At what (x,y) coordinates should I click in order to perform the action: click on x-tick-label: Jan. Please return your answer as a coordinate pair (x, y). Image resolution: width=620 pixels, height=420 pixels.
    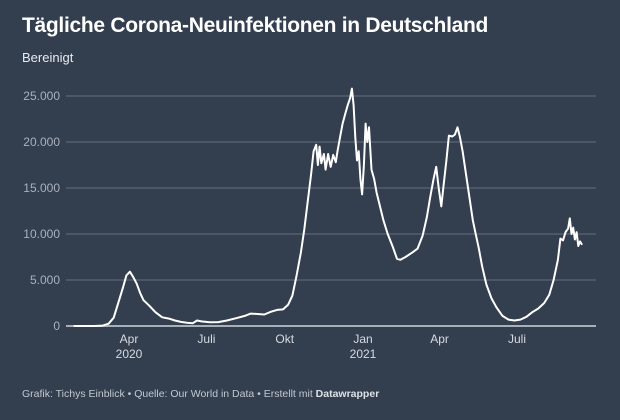
    Looking at the image, I should click on (362, 339).